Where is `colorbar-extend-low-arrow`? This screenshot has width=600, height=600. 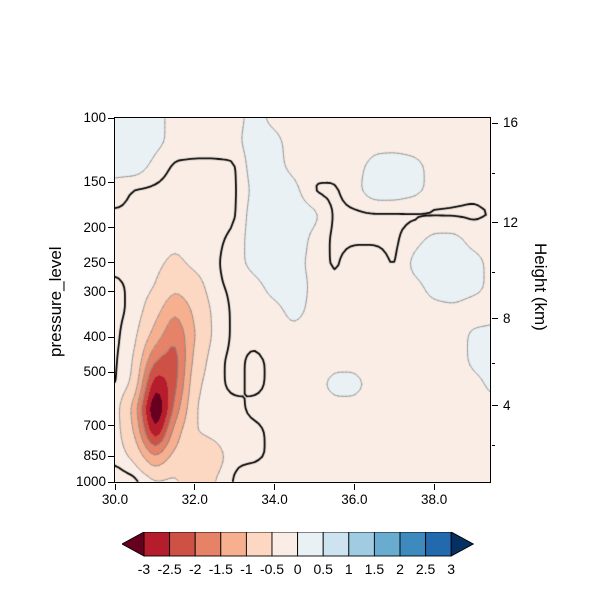
colorbar-extend-low-arrow is located at coordinates (133, 544).